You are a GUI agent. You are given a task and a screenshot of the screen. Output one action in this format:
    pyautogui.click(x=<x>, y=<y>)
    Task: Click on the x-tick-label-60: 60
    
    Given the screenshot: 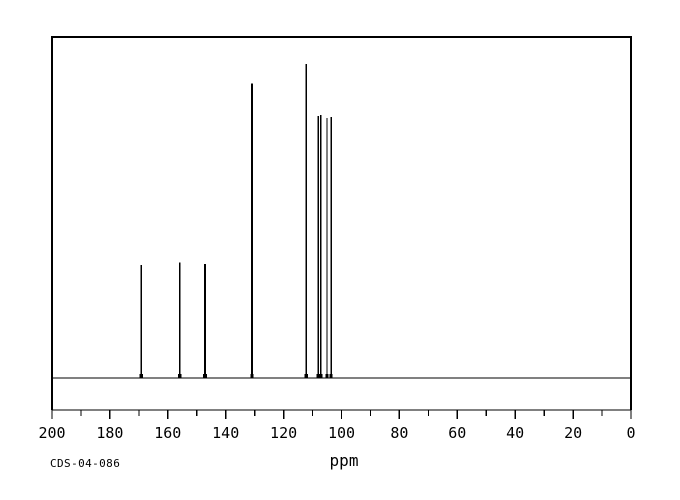 What is the action you would take?
    pyautogui.click(x=457, y=433)
    